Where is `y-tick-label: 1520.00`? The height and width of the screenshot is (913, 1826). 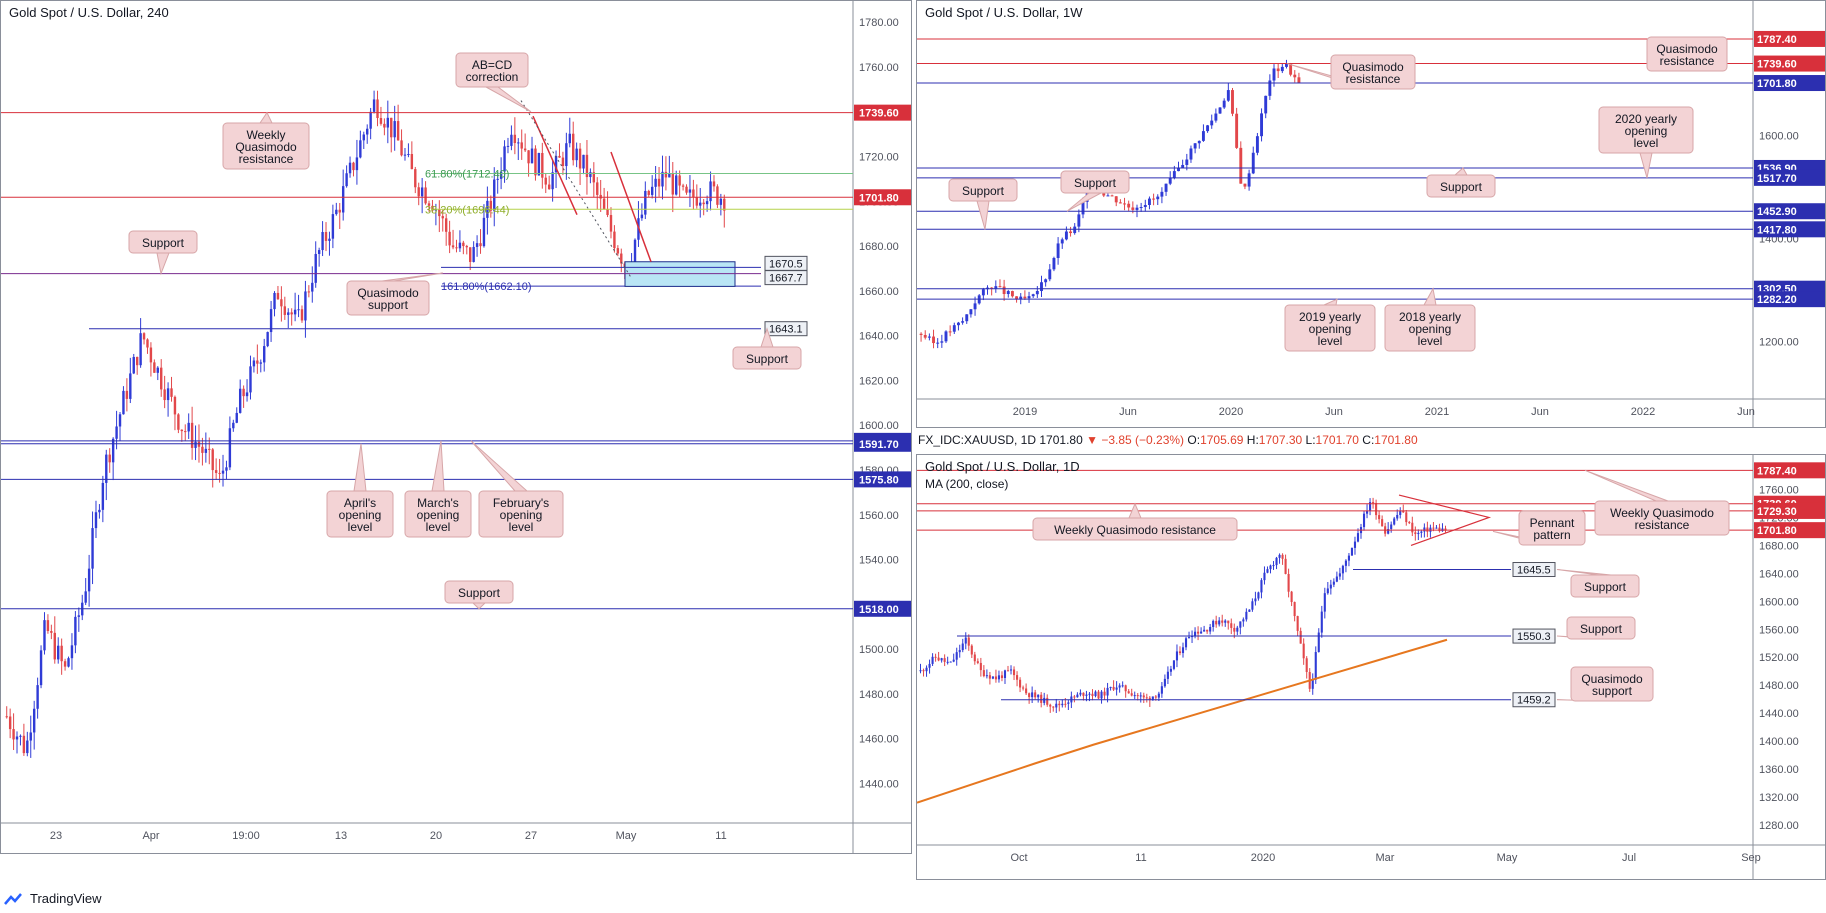
y-tick-label: 1520.00 is located at coordinates (1779, 658).